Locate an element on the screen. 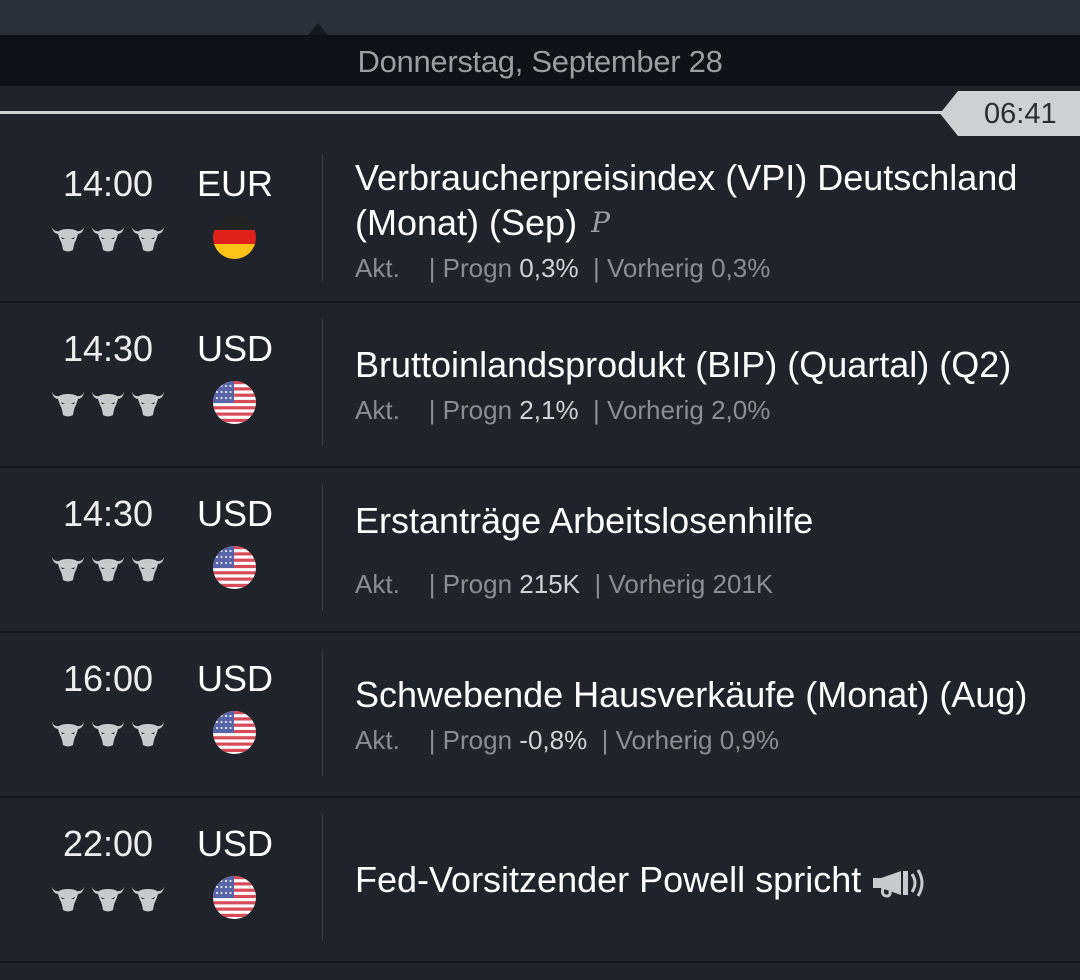 The height and width of the screenshot is (980, 1080). previous-value: 2,0% is located at coordinates (741, 410).